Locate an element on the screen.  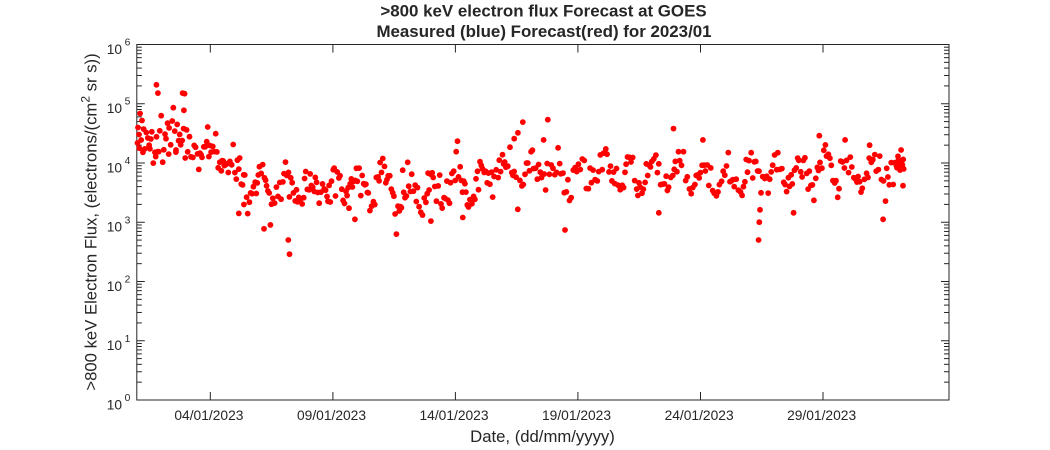
svg-text: 19/01/2023 is located at coordinates (576, 415).